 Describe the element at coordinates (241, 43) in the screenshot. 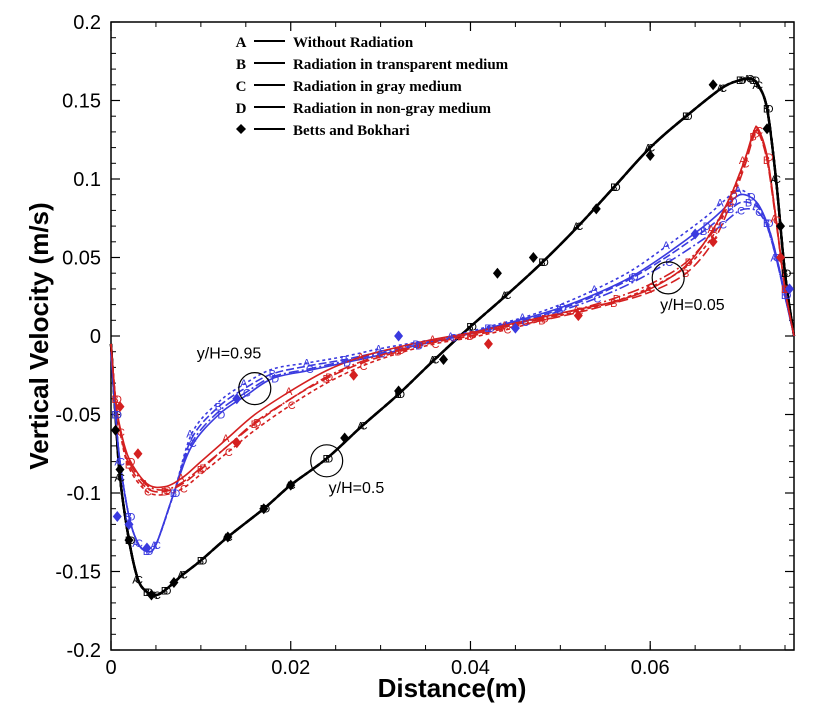

I see `legend-symbol: A` at that location.